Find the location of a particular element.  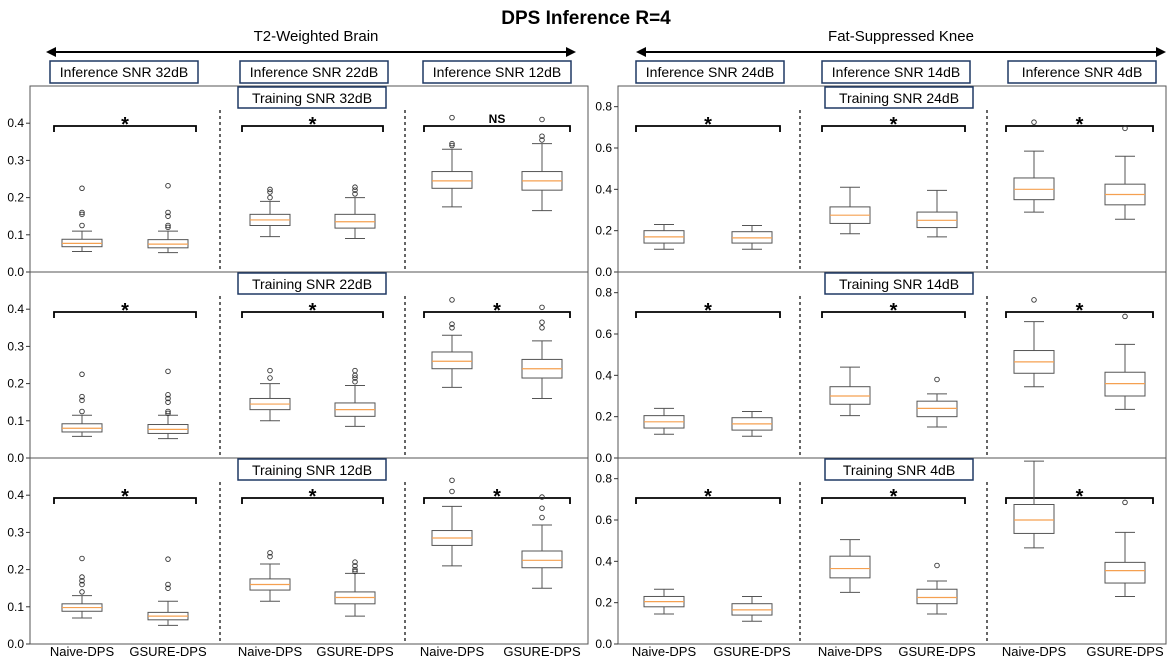

figure-title: DPS Inference R=4 is located at coordinates (586, 18).